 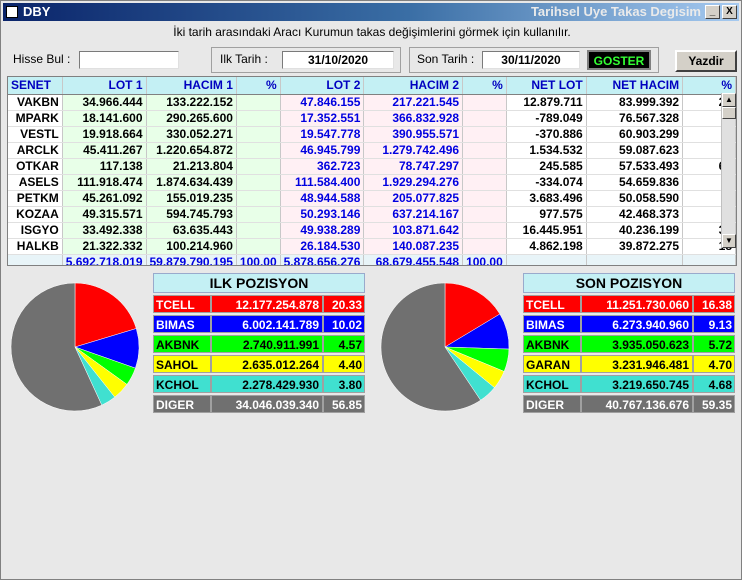 I want to click on hisse-label: Hisse Bul :, so click(x=42, y=59).